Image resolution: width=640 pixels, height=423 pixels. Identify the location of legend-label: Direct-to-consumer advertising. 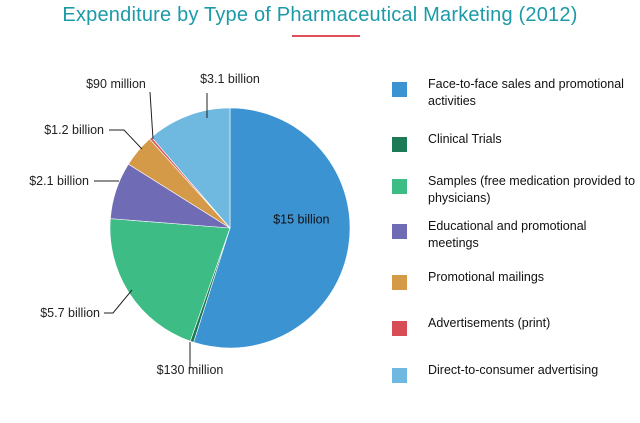
(513, 370).